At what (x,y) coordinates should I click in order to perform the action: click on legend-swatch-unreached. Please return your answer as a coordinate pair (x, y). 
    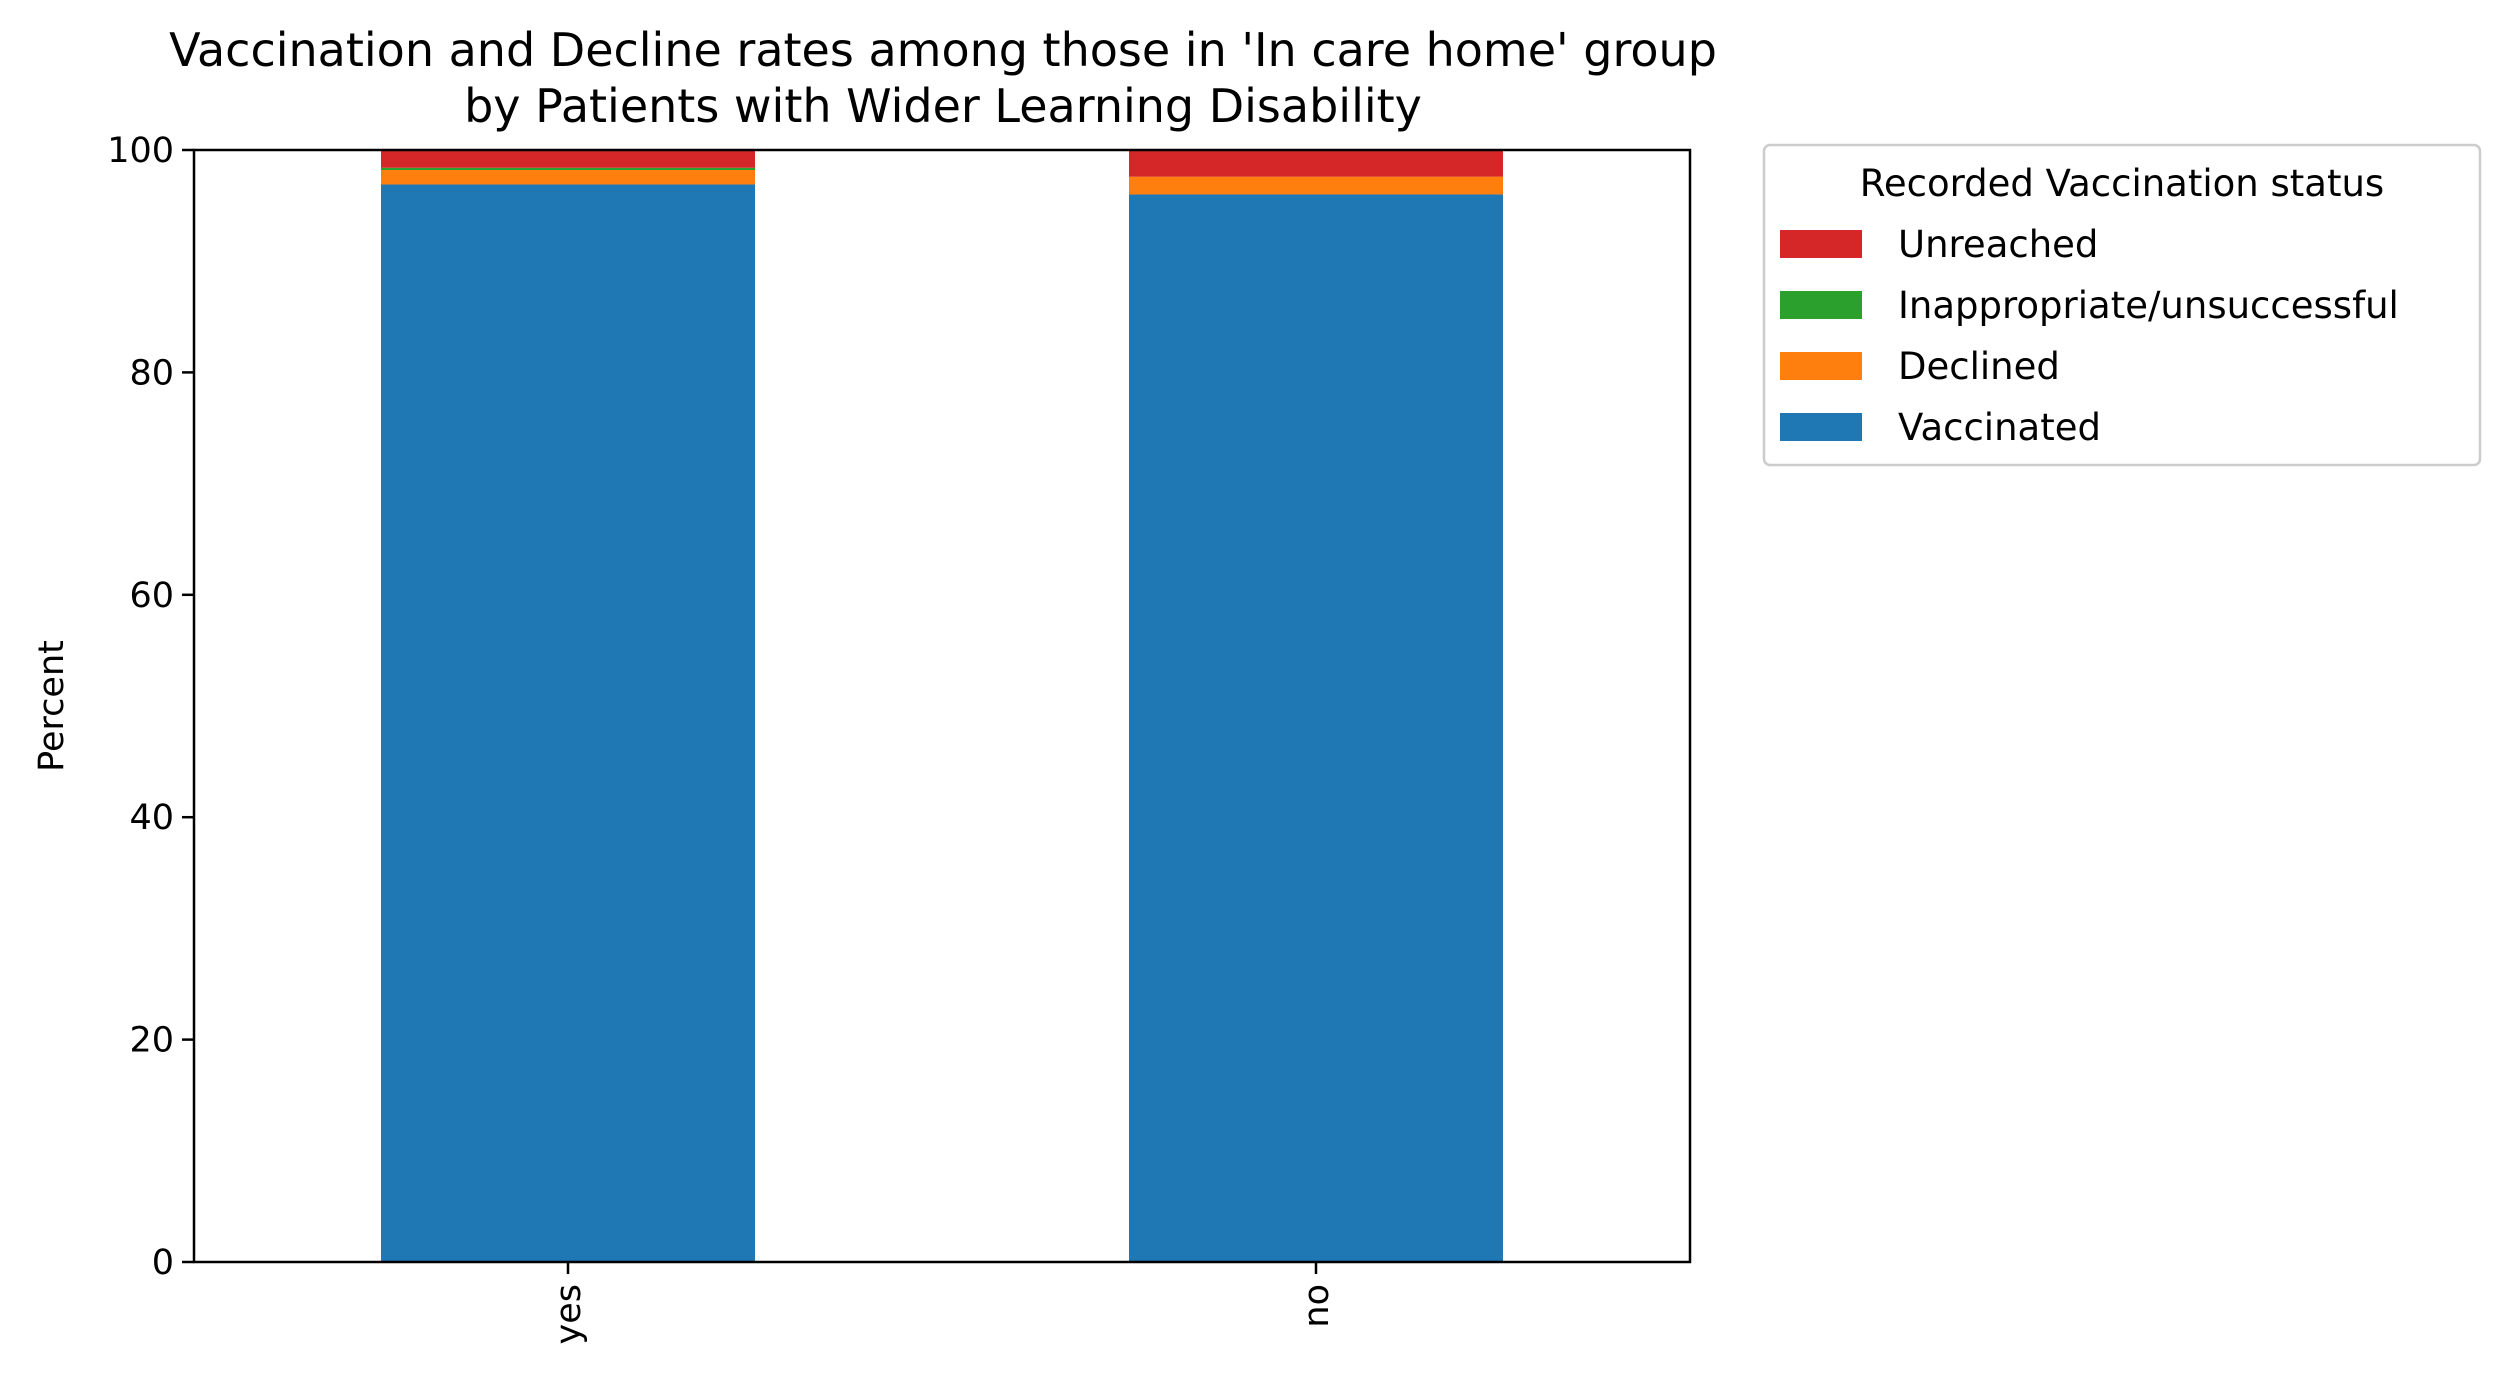
    Looking at the image, I should click on (1821, 244).